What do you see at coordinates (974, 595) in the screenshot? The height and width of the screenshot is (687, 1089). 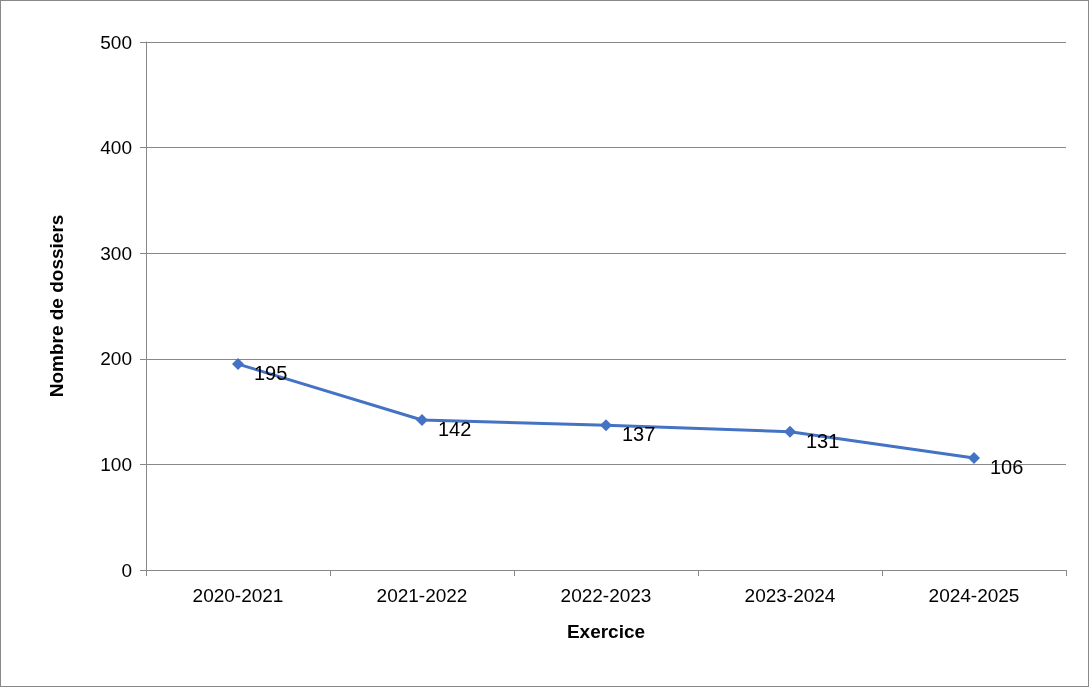 I see `x-tick-label: 2024-2025` at bounding box center [974, 595].